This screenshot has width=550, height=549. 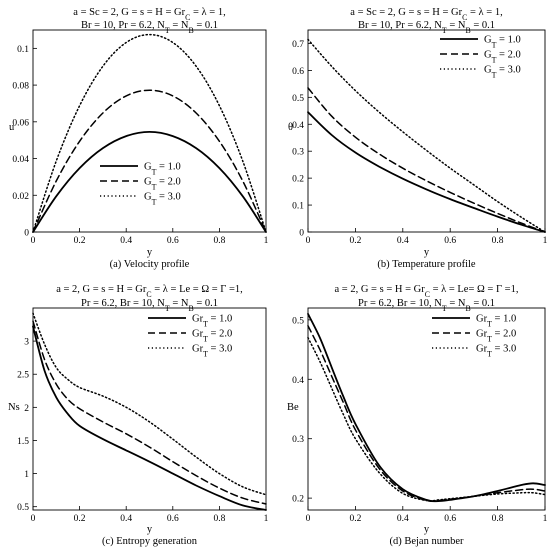 What do you see at coordinates (150, 541) in the screenshot?
I see `panel-caption: (c) Entropy generation` at bounding box center [150, 541].